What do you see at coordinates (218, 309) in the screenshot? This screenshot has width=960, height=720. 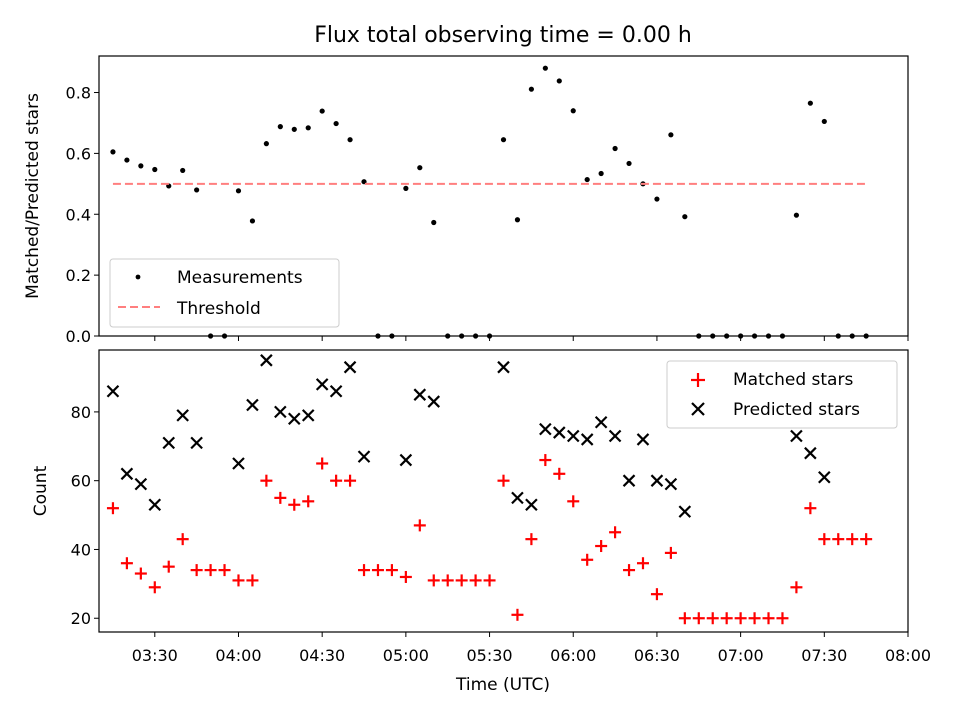 I see `legend-threshold-label: Threshold` at bounding box center [218, 309].